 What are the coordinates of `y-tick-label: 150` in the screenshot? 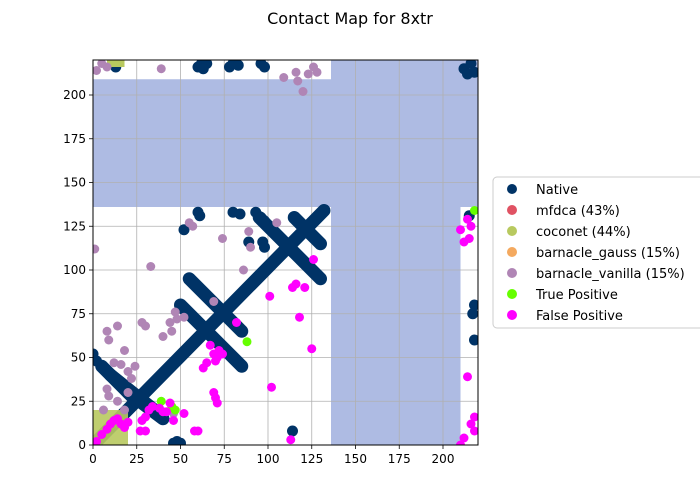 It's located at (74, 183).